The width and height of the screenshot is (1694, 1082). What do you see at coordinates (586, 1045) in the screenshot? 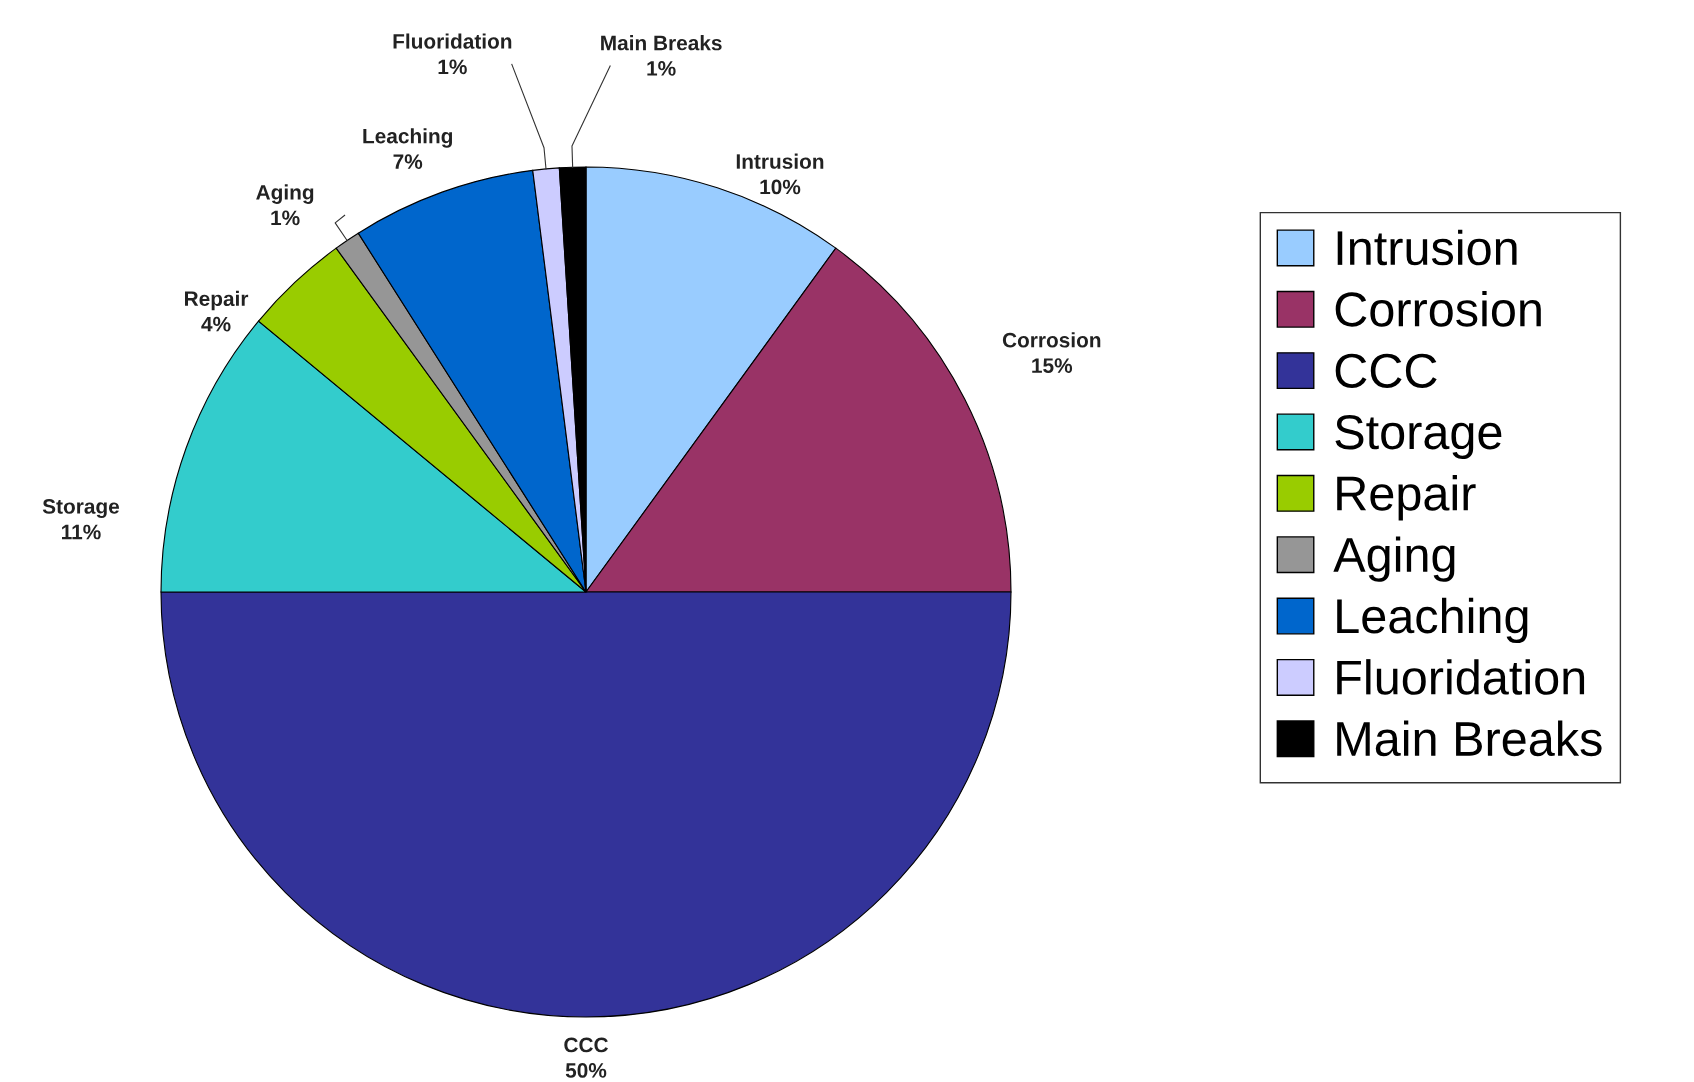
I see `slice-label: CCC` at bounding box center [586, 1045].